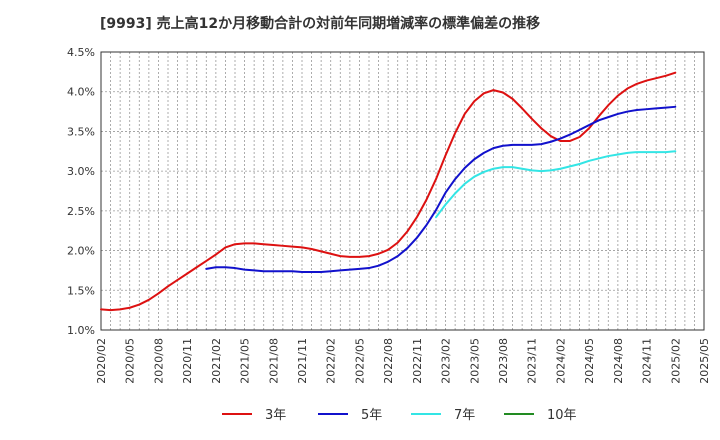  I want to click on y-tick-label: 4.5%, so click(81, 52).